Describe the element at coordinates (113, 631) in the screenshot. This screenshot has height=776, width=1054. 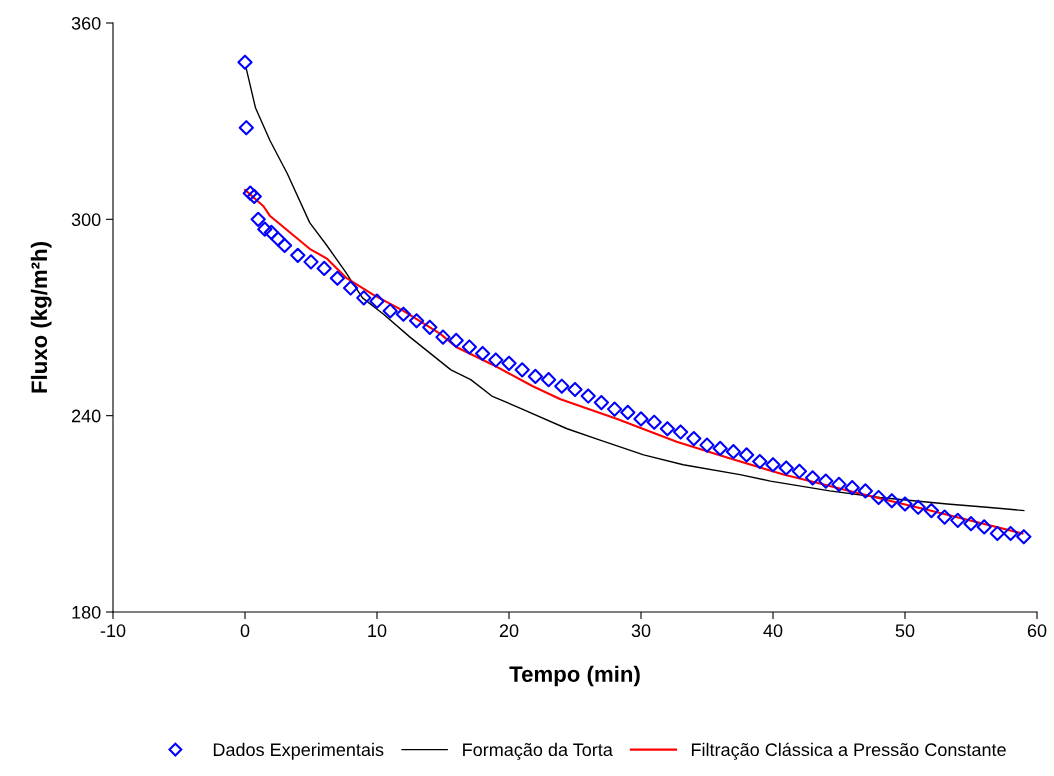
I see `x-tick-label: -10` at that location.